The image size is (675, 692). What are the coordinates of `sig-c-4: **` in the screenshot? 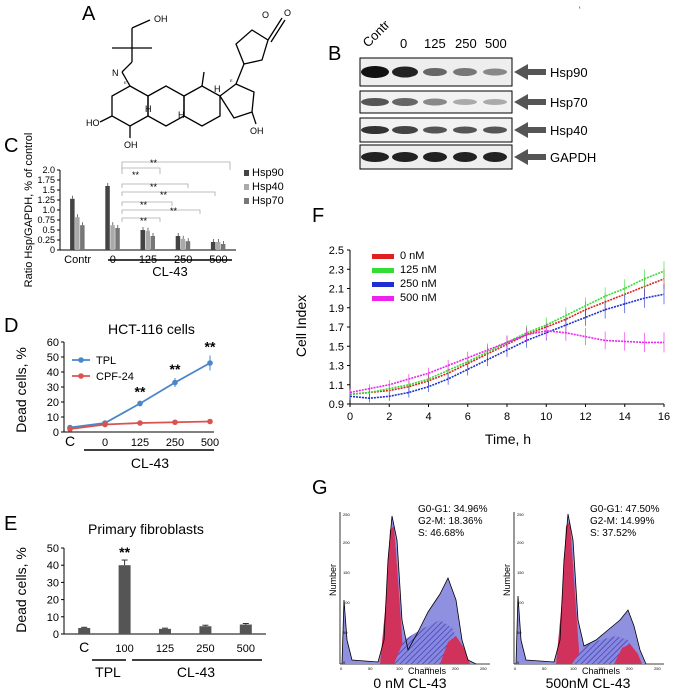 It's located at (164, 195).